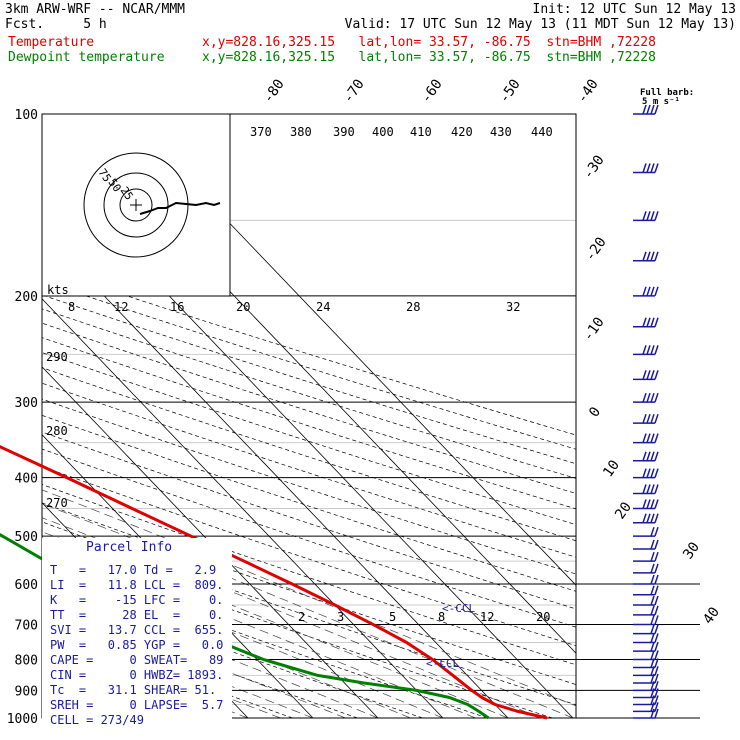 This screenshot has width=740, height=740. What do you see at coordinates (274, 91) in the screenshot?
I see `isotherm-label: -80` at bounding box center [274, 91].